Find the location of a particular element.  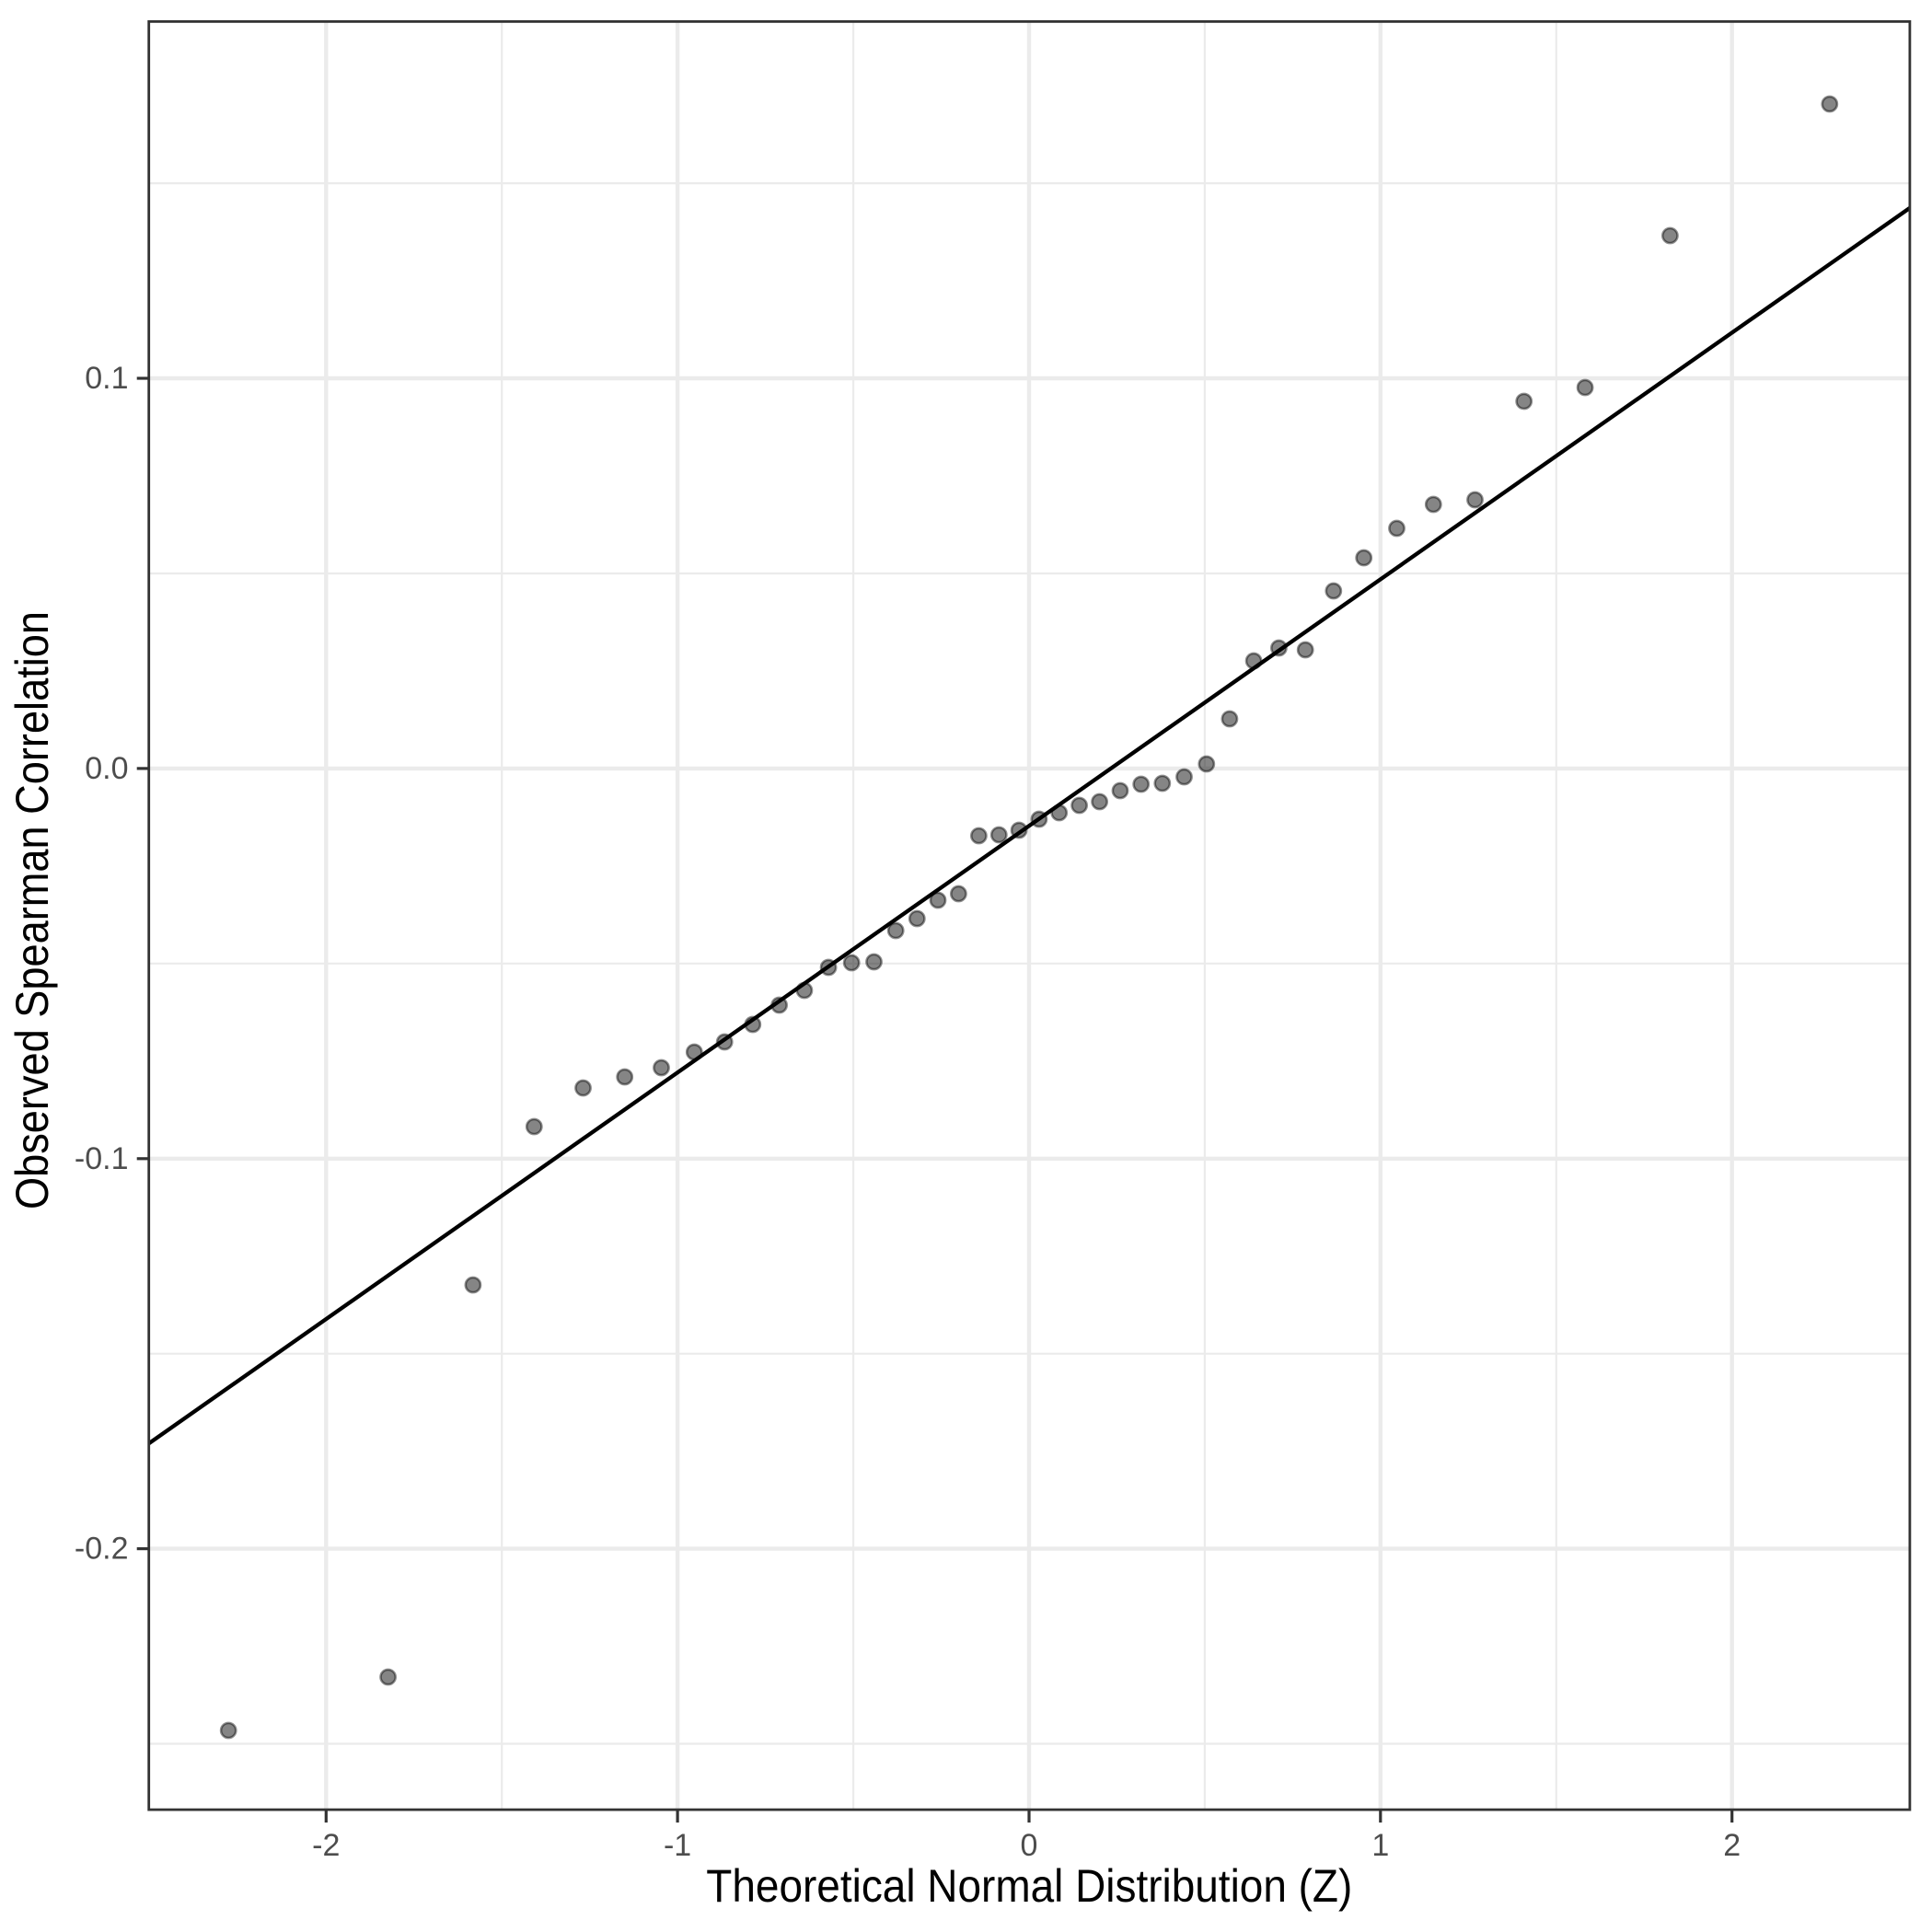

svg-text: 0.1 is located at coordinates (107, 379).